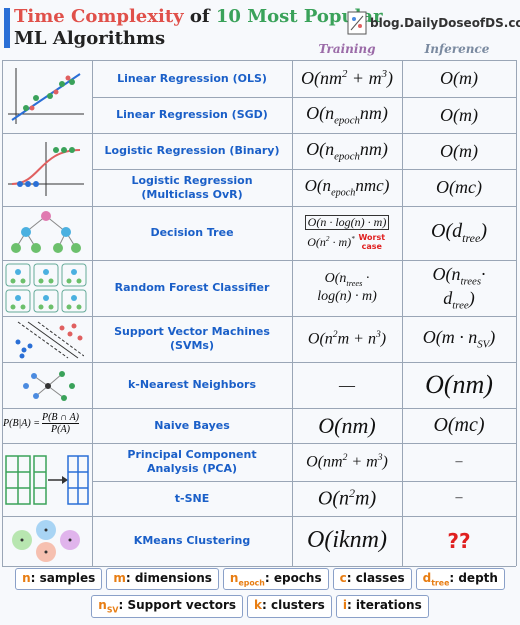 The width and height of the screenshot is (520, 625). What do you see at coordinates (346, 425) in the screenshot?
I see `formula-line: O(nm)` at bounding box center [346, 425].